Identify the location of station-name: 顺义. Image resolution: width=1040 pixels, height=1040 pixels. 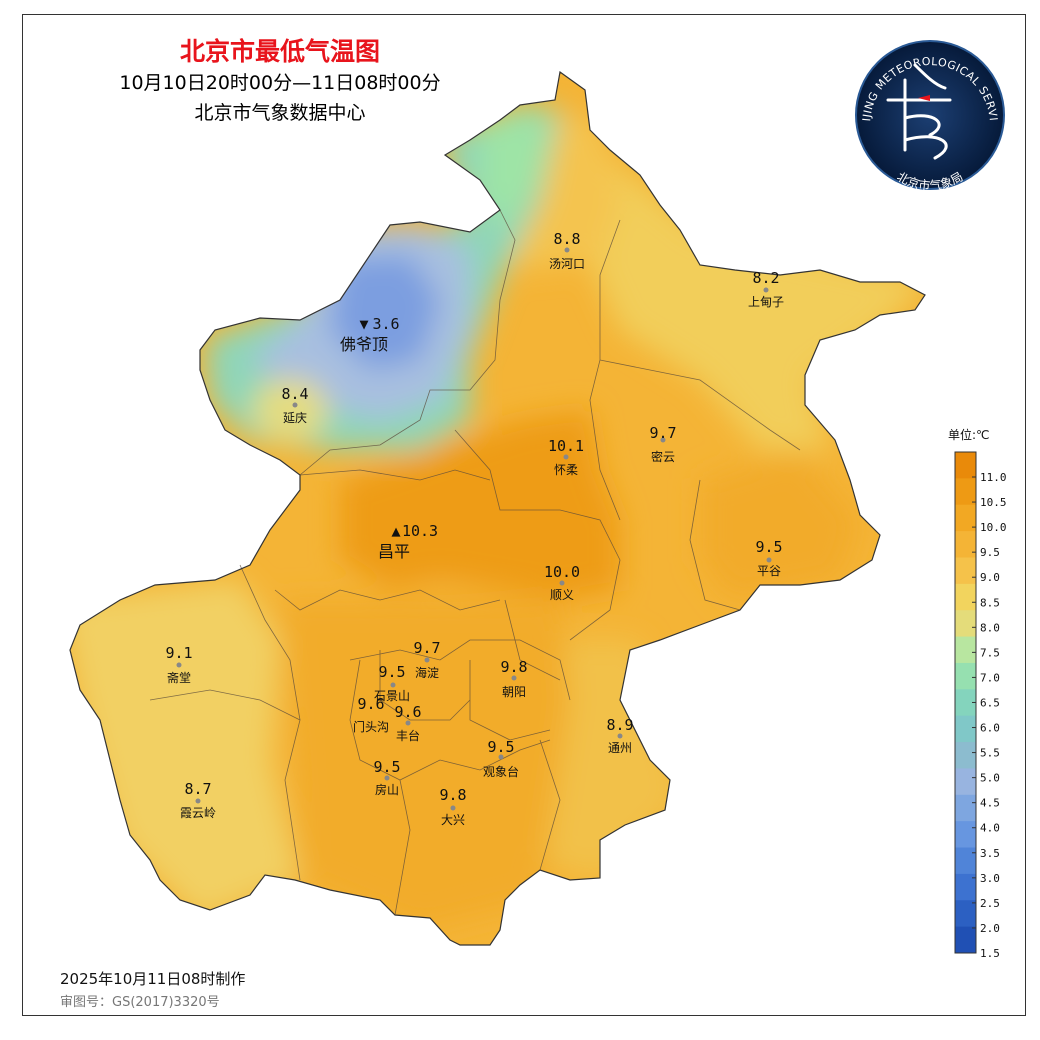
(562, 595).